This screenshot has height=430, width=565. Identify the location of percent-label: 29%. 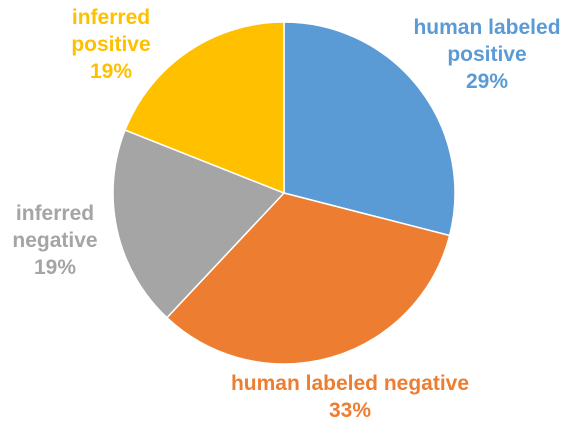
(487, 81).